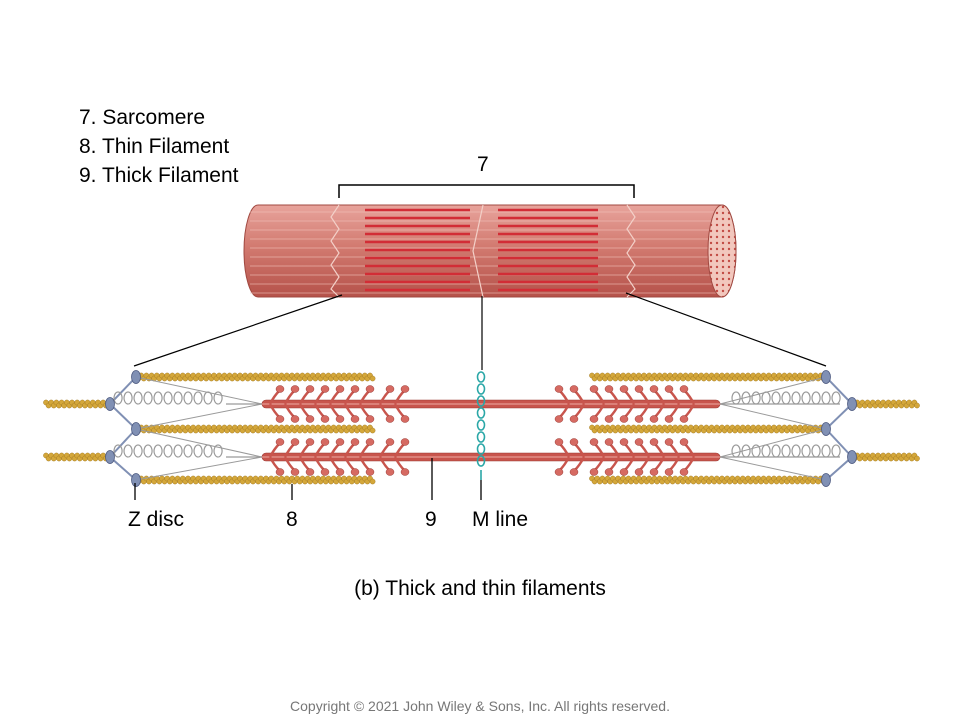  I want to click on sarcomere-label: 7, so click(483, 164).